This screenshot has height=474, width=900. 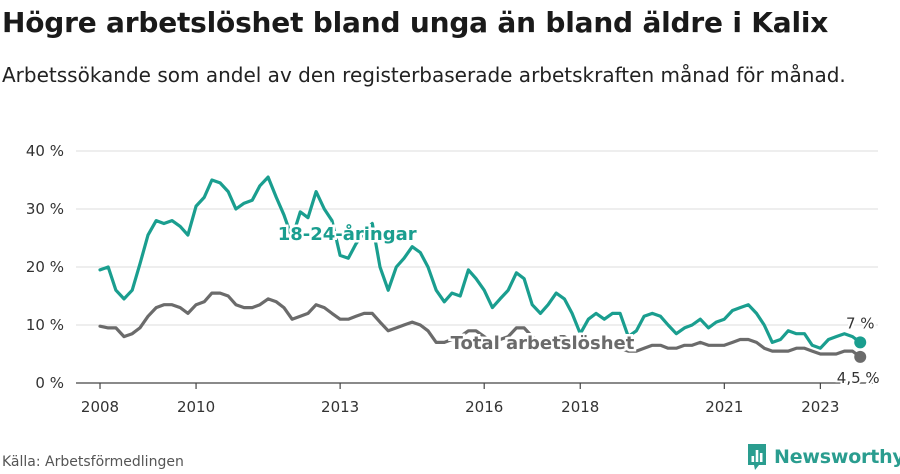 I want to click on series-line-total-end-point, so click(x=860, y=356).